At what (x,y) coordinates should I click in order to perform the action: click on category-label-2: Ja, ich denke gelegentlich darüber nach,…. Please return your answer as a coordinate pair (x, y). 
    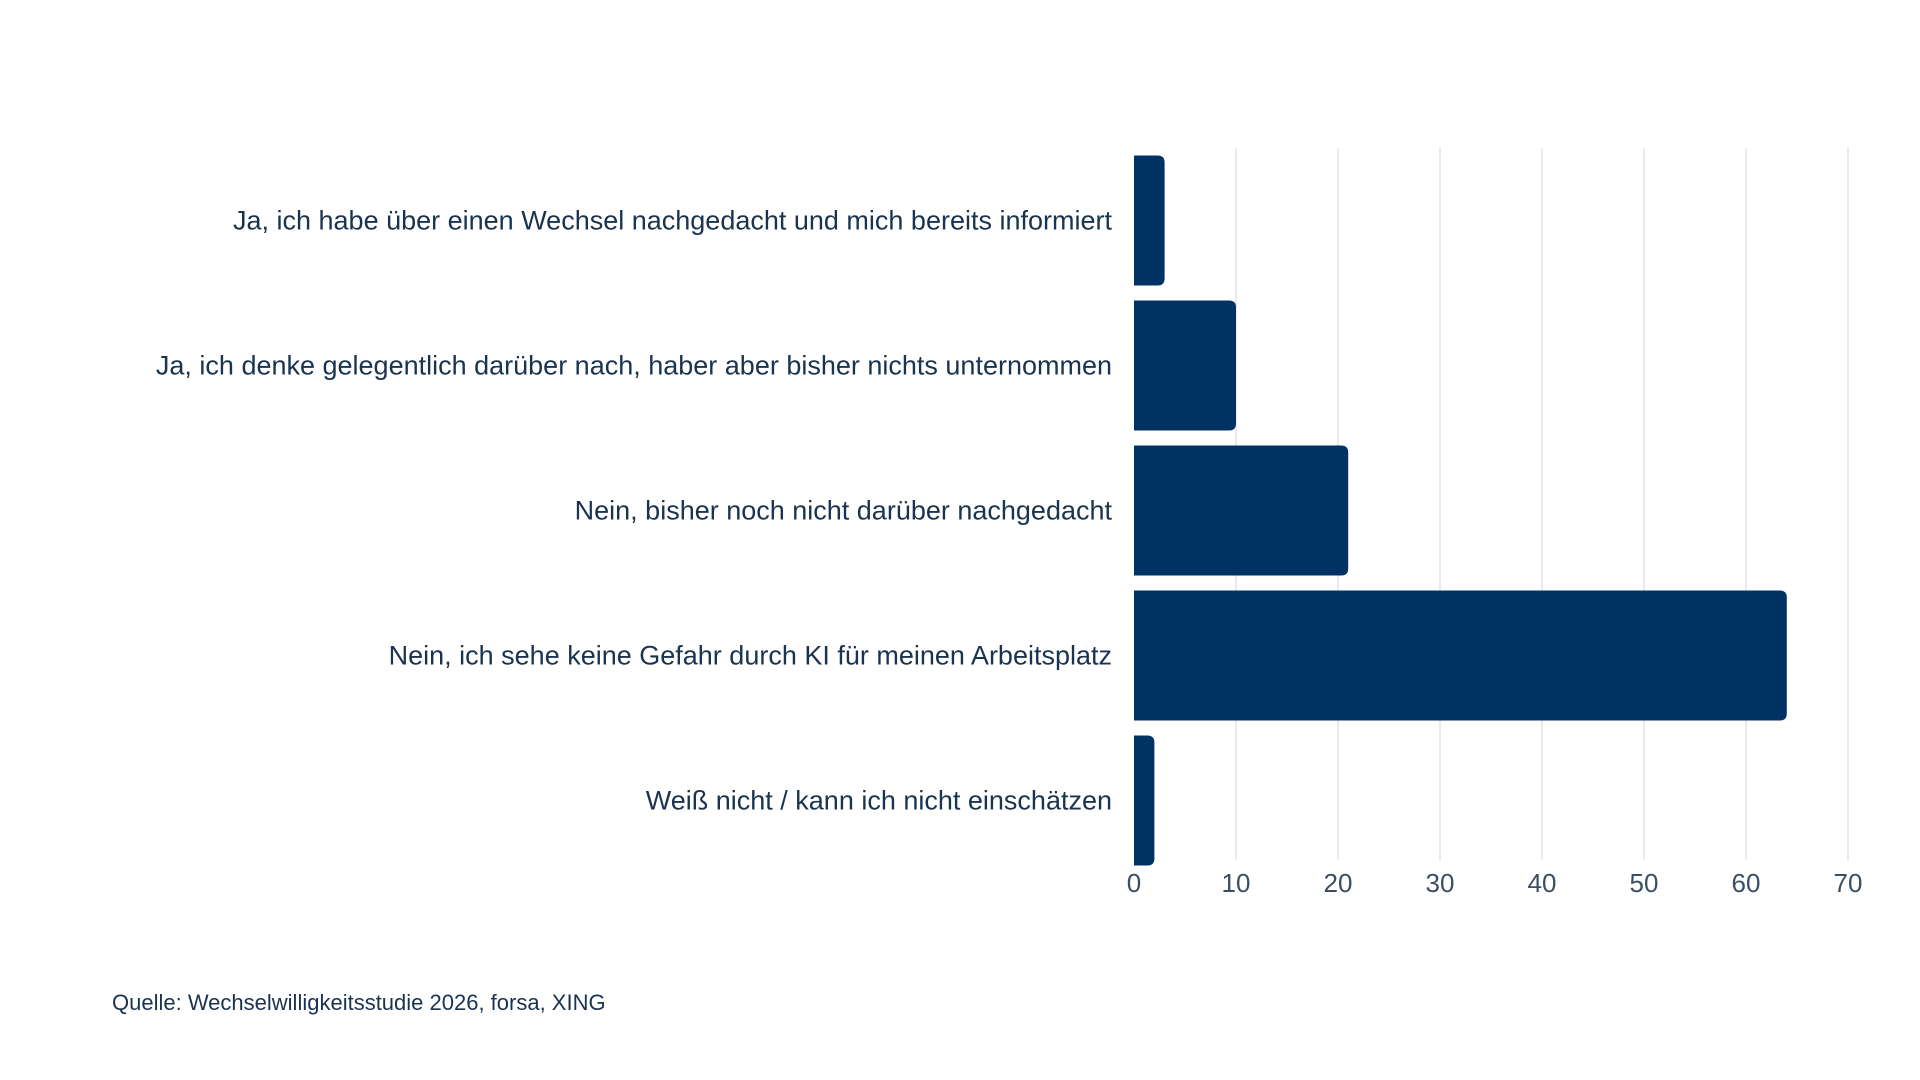
    Looking at the image, I should click on (634, 366).